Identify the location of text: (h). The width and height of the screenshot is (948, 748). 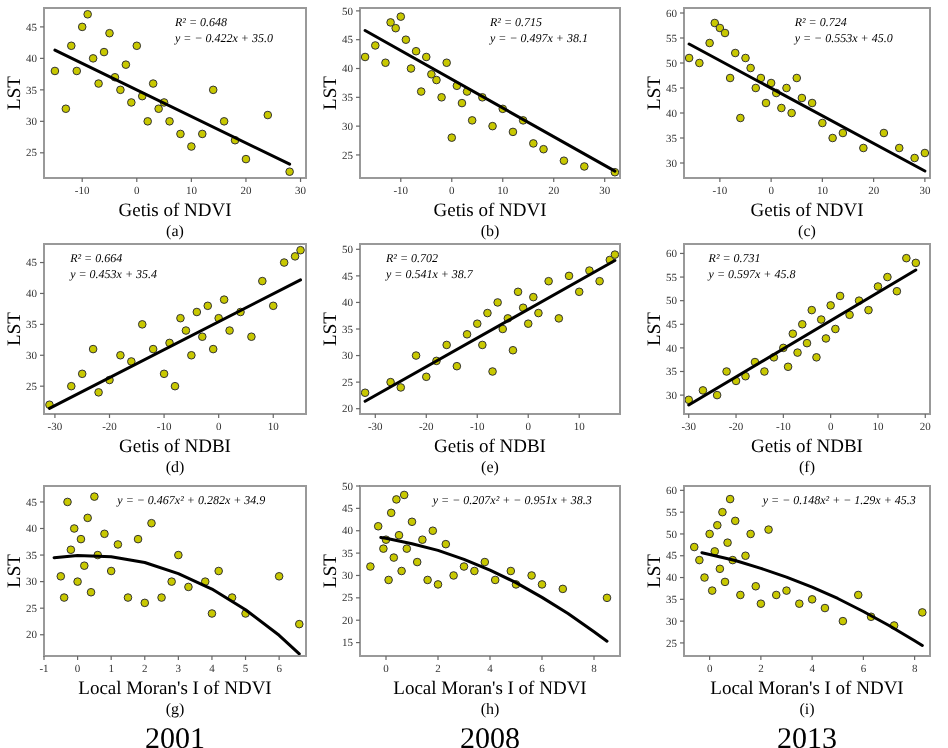
(490, 709).